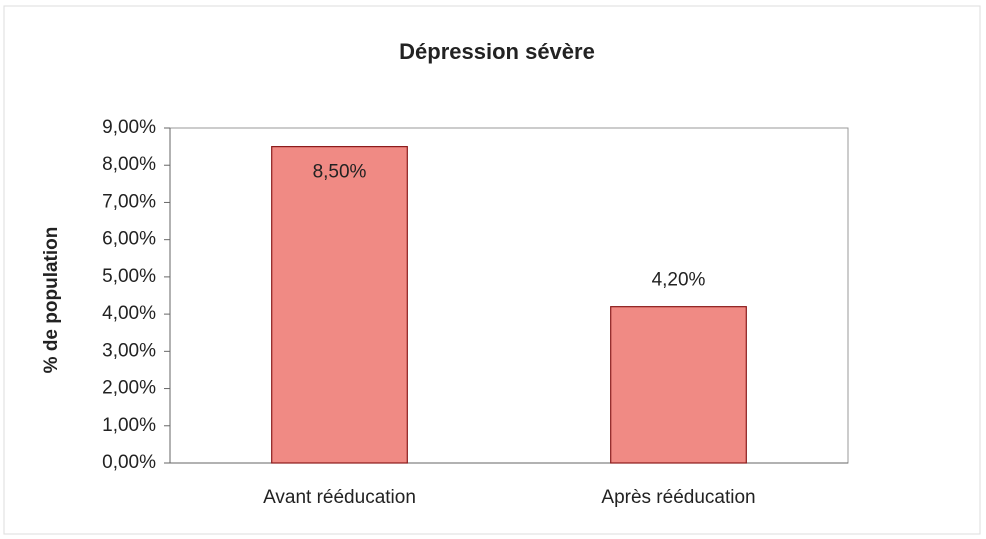 The image size is (986, 539). I want to click on y-tick-label: 9,00%, so click(129, 127).